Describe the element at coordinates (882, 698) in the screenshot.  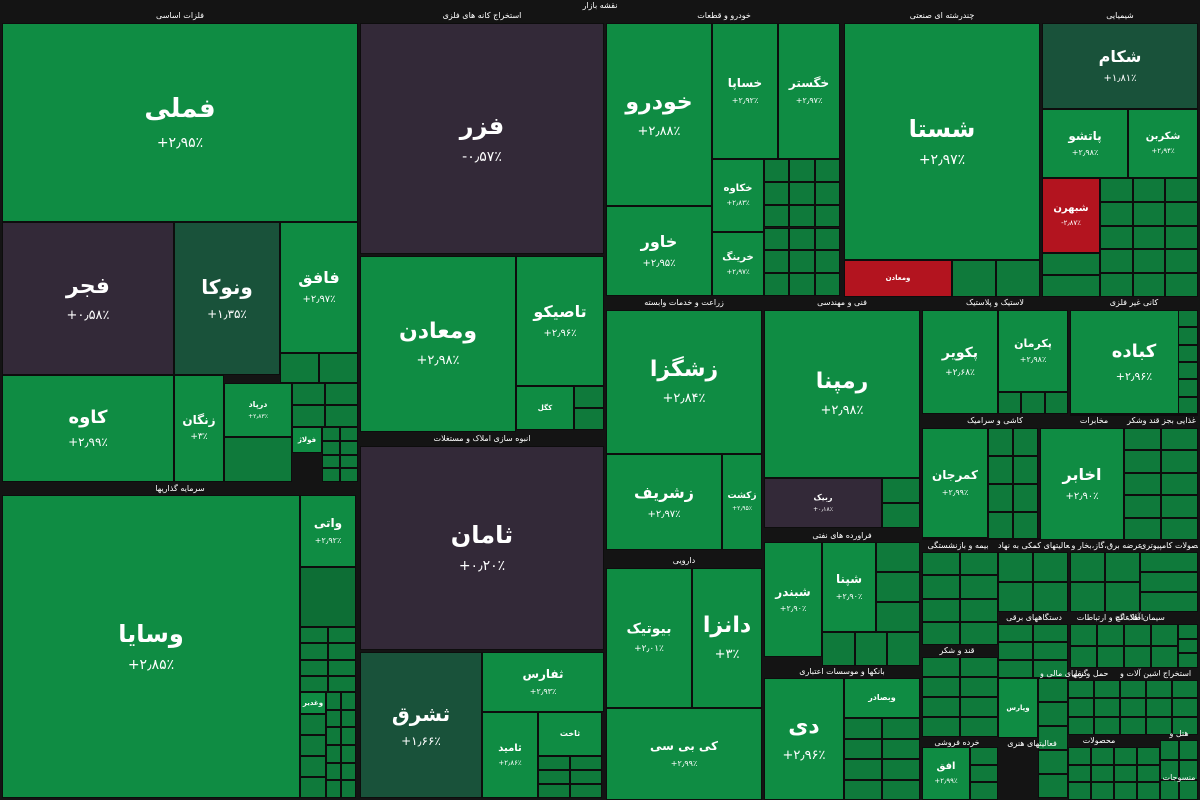
I see `tile: وبصادر` at that location.